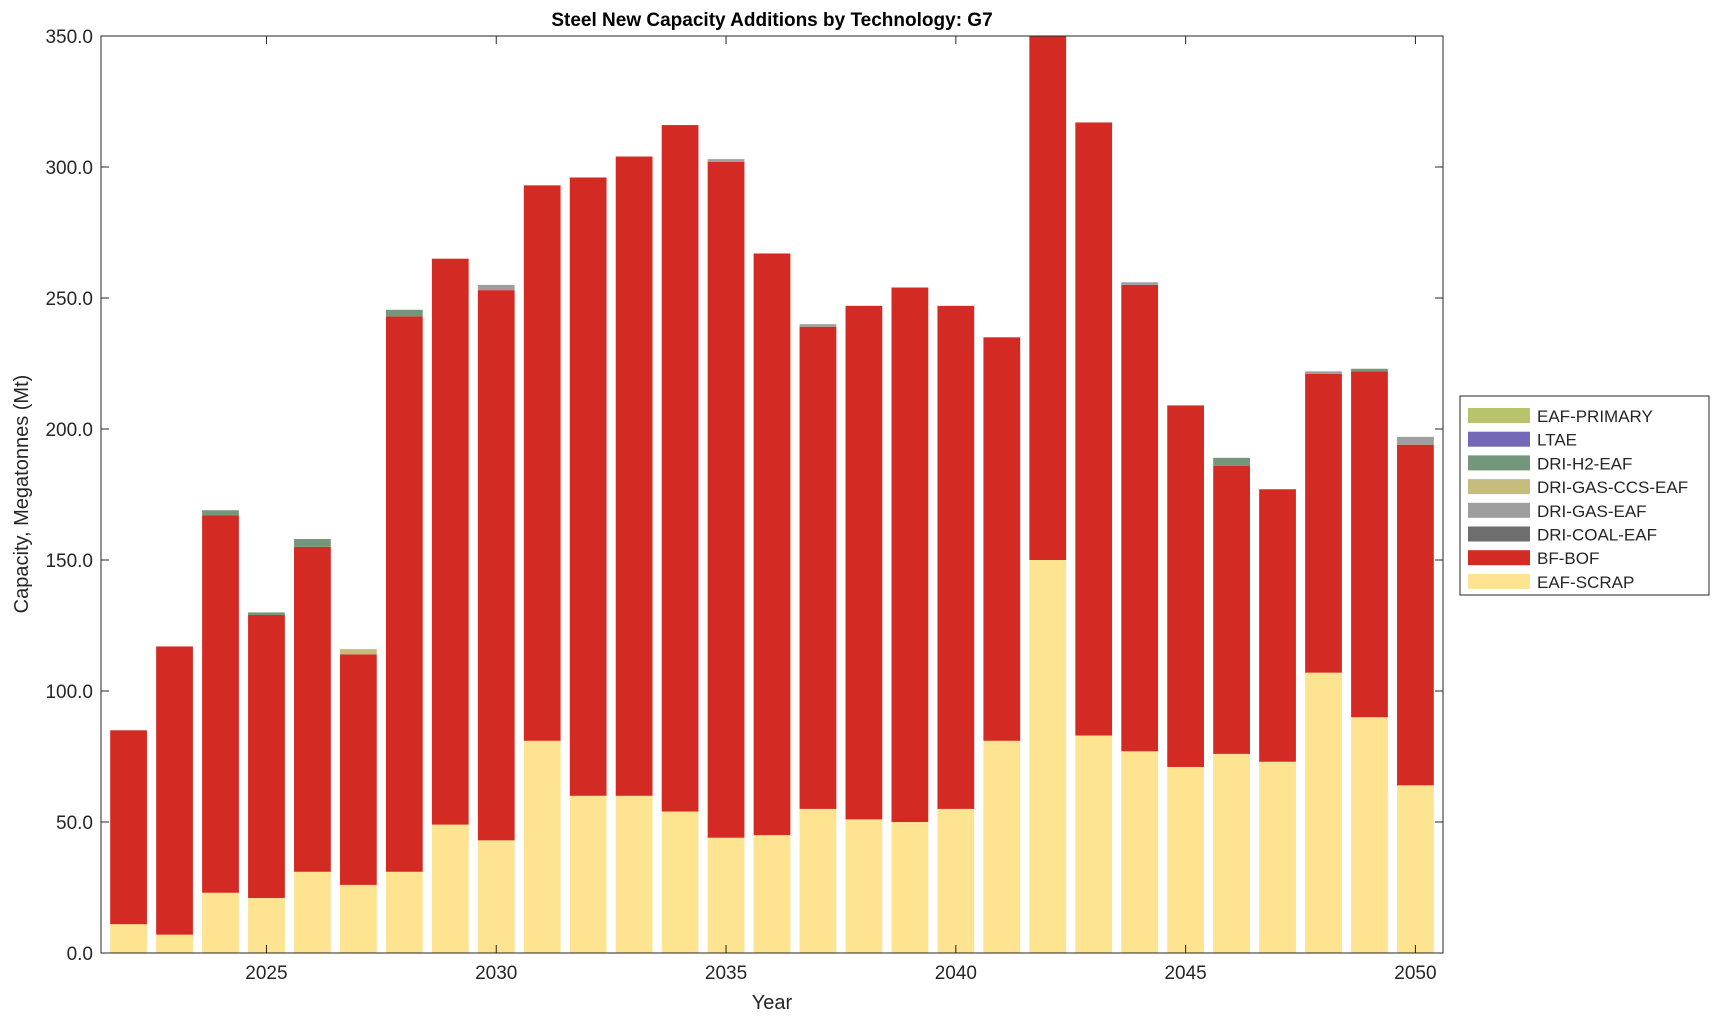 Image resolution: width=1720 pixels, height=1021 pixels. I want to click on bar-bf-bof-2047, so click(1277, 625).